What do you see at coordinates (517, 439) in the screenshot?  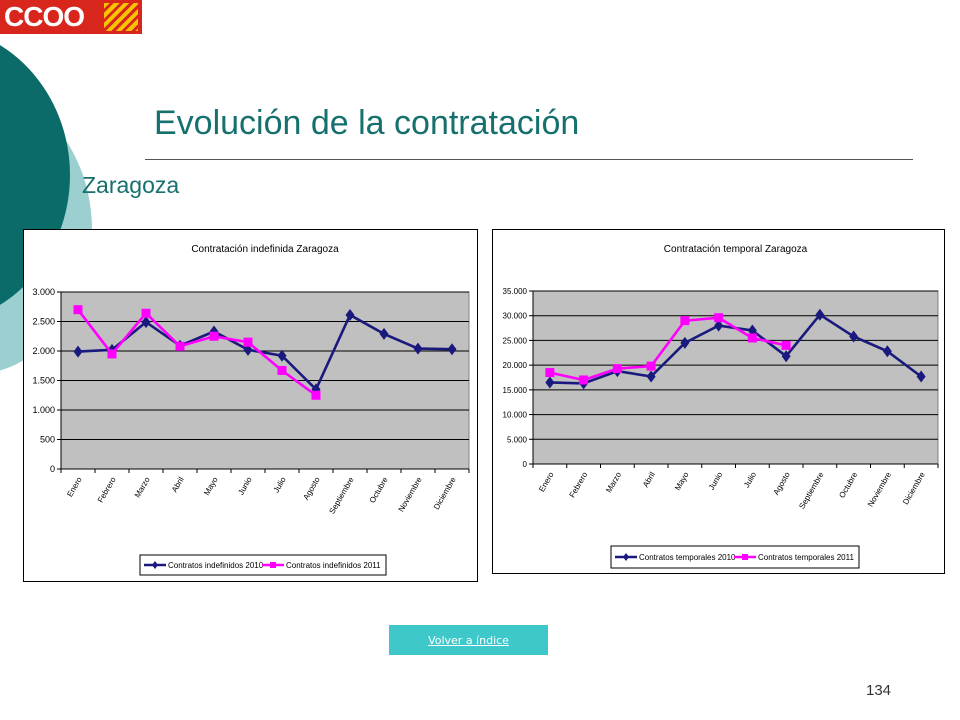 I see `y-tick-label: 5.000` at bounding box center [517, 439].